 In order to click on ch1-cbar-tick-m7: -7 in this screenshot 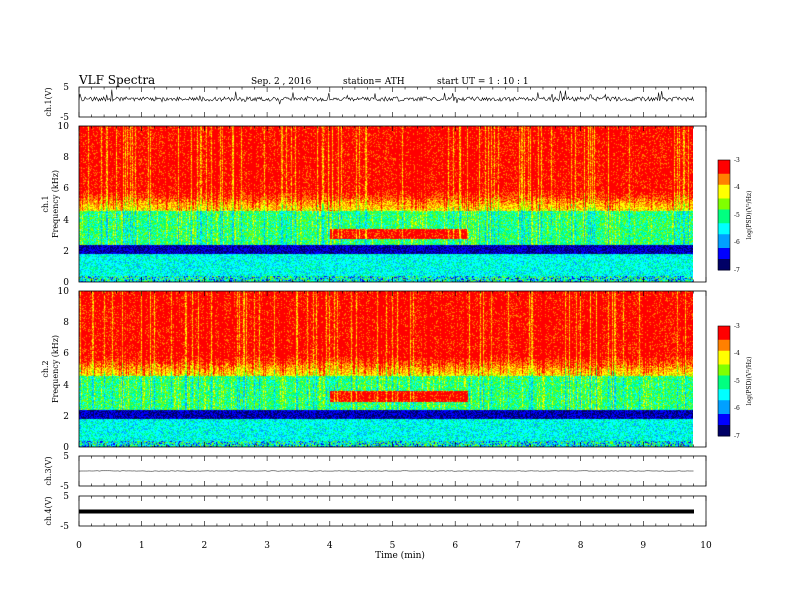, I will do `click(737, 270)`.